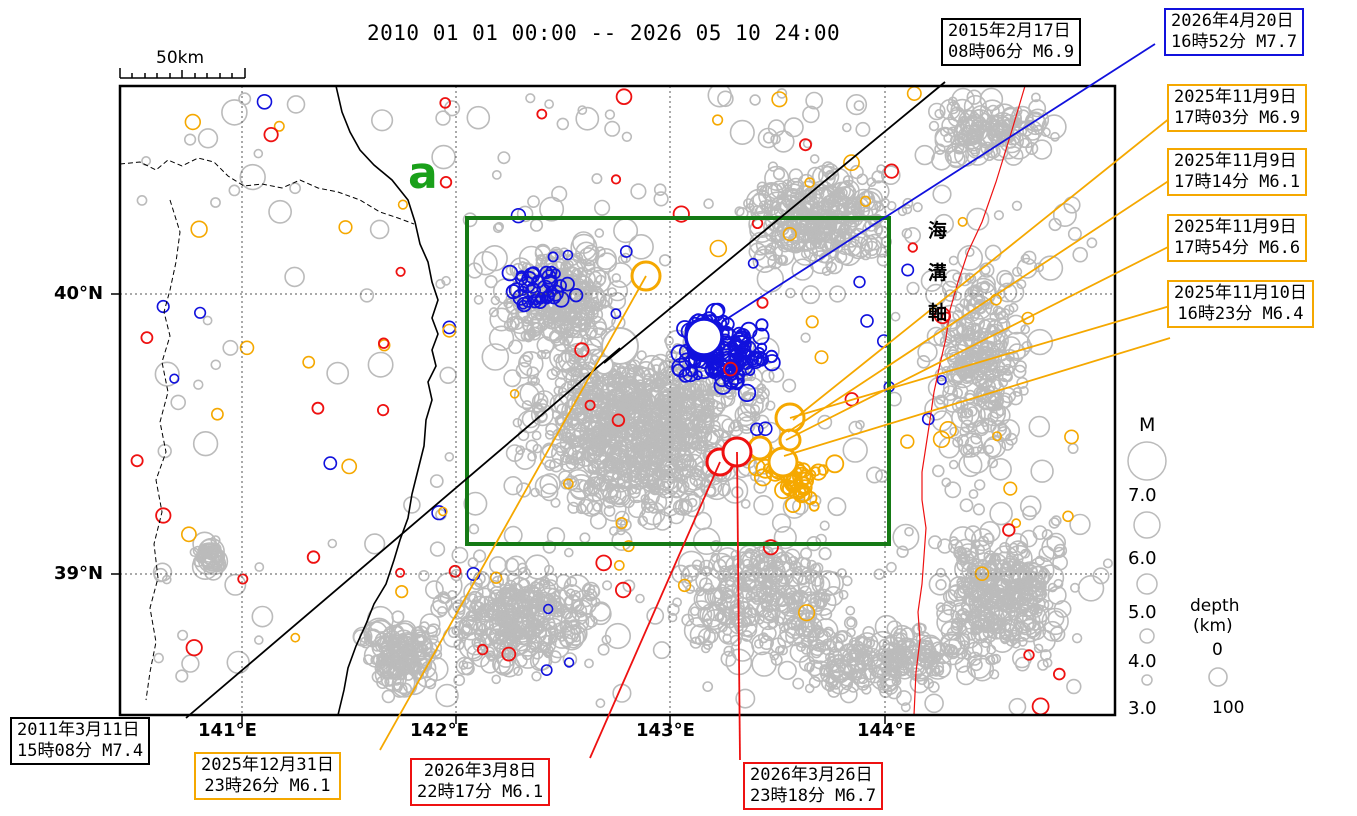 Image resolution: width=1357 pixels, height=816 pixels. I want to click on prefecture-border, so click(163, 450).